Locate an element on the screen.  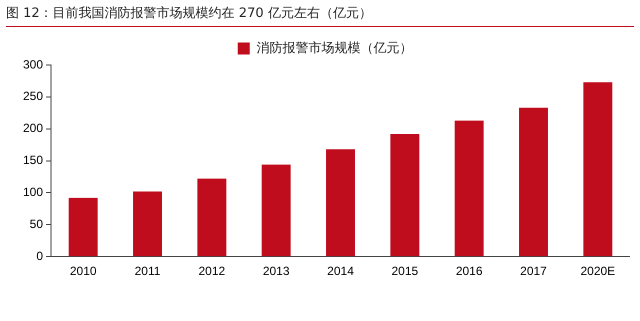
y-tick-label: 300 is located at coordinates (33, 64).